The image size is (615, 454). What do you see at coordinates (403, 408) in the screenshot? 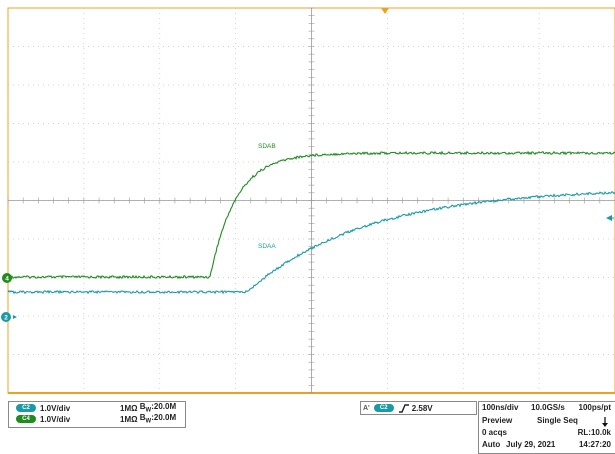
I see `rising-edge-icon` at bounding box center [403, 408].